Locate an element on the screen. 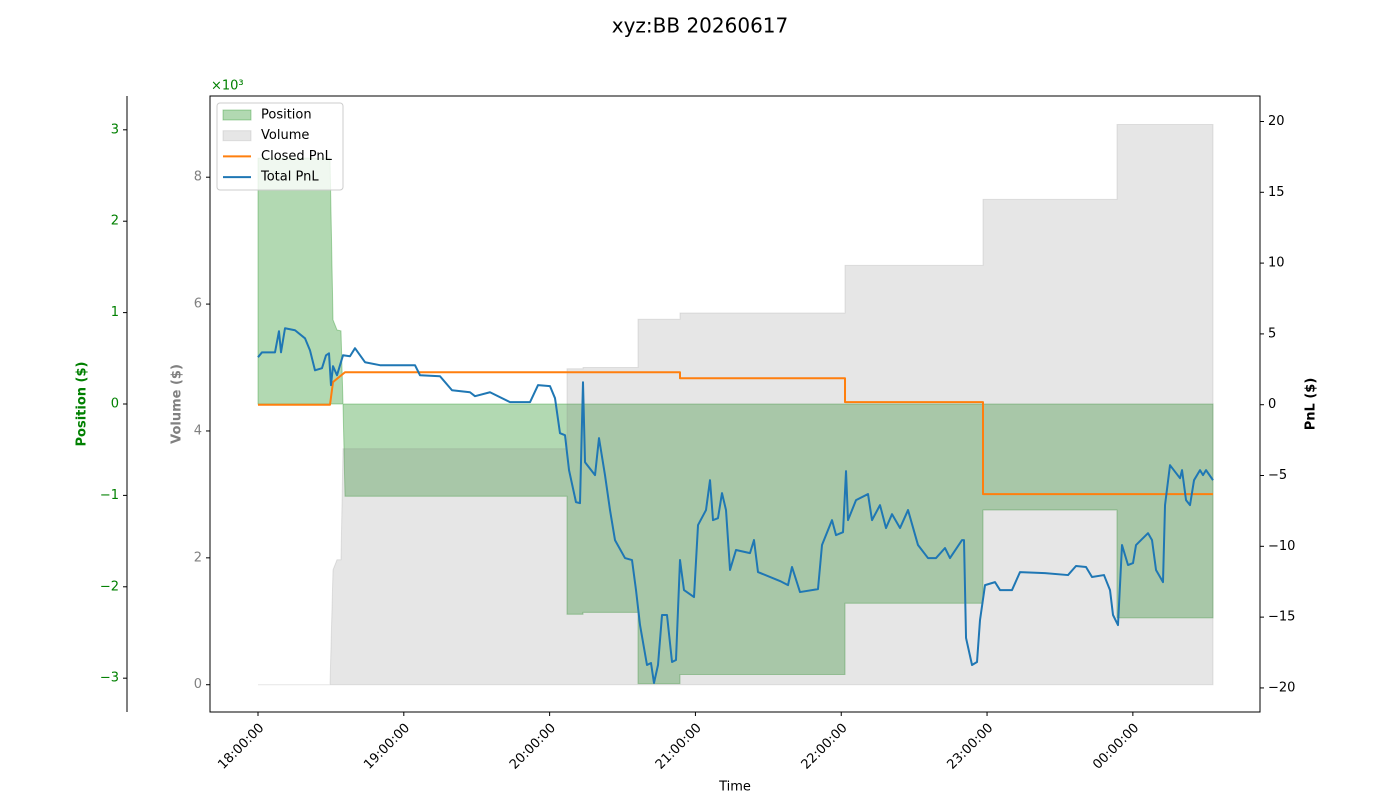 This screenshot has height=800, width=1400. pnl-tick-label: −15 is located at coordinates (1281, 617).